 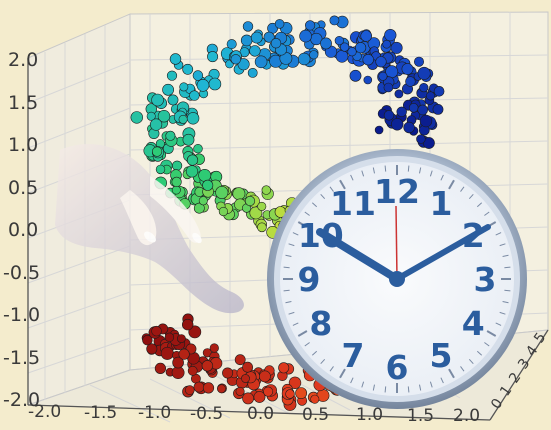 What do you see at coordinates (441, 355) in the screenshot?
I see `clock-numeral: 5` at bounding box center [441, 355].